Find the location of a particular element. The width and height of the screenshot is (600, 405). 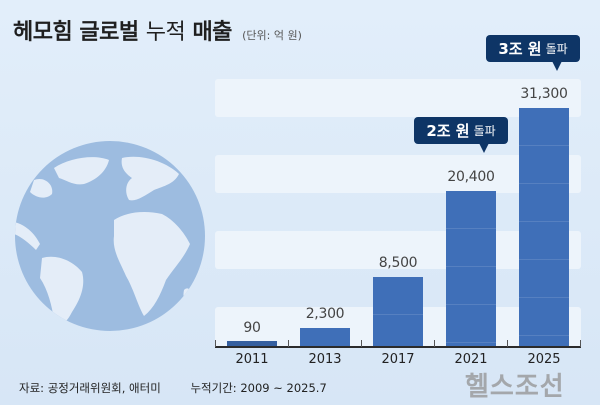

title-bold-part-2: 매출 is located at coordinates (212, 32).